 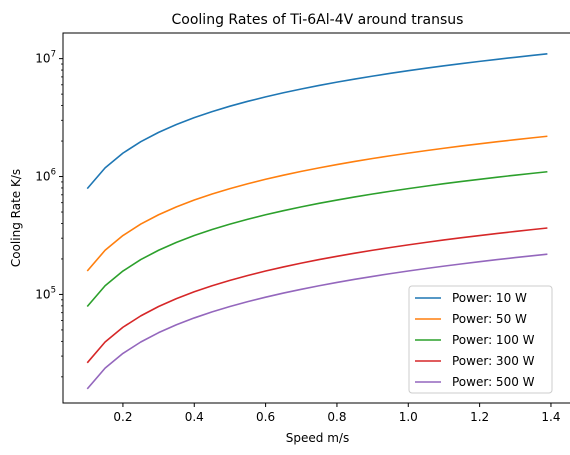 I want to click on y-tick-label: 10⁵, so click(x=45, y=293).